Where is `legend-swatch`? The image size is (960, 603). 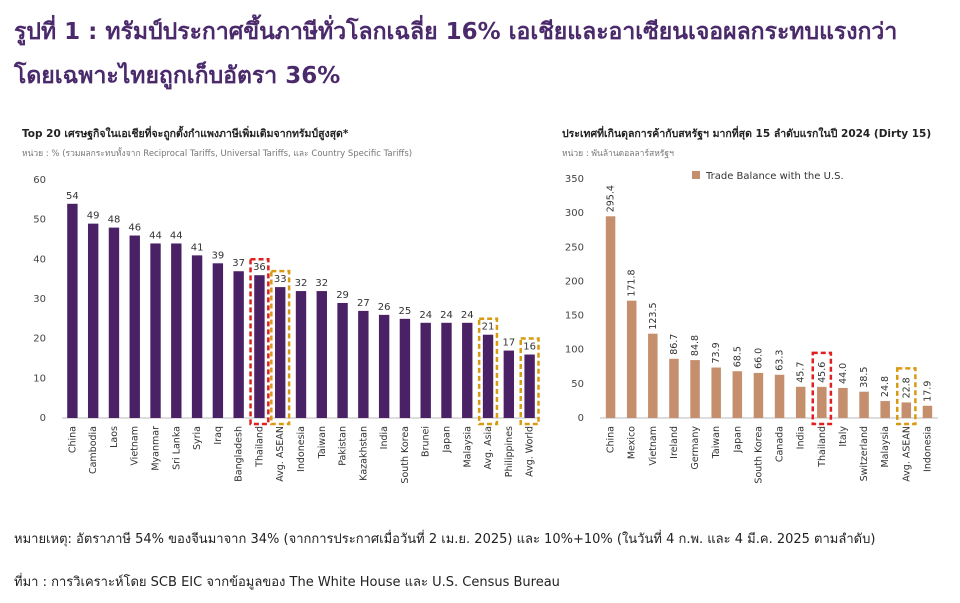 legend-swatch is located at coordinates (696, 175).